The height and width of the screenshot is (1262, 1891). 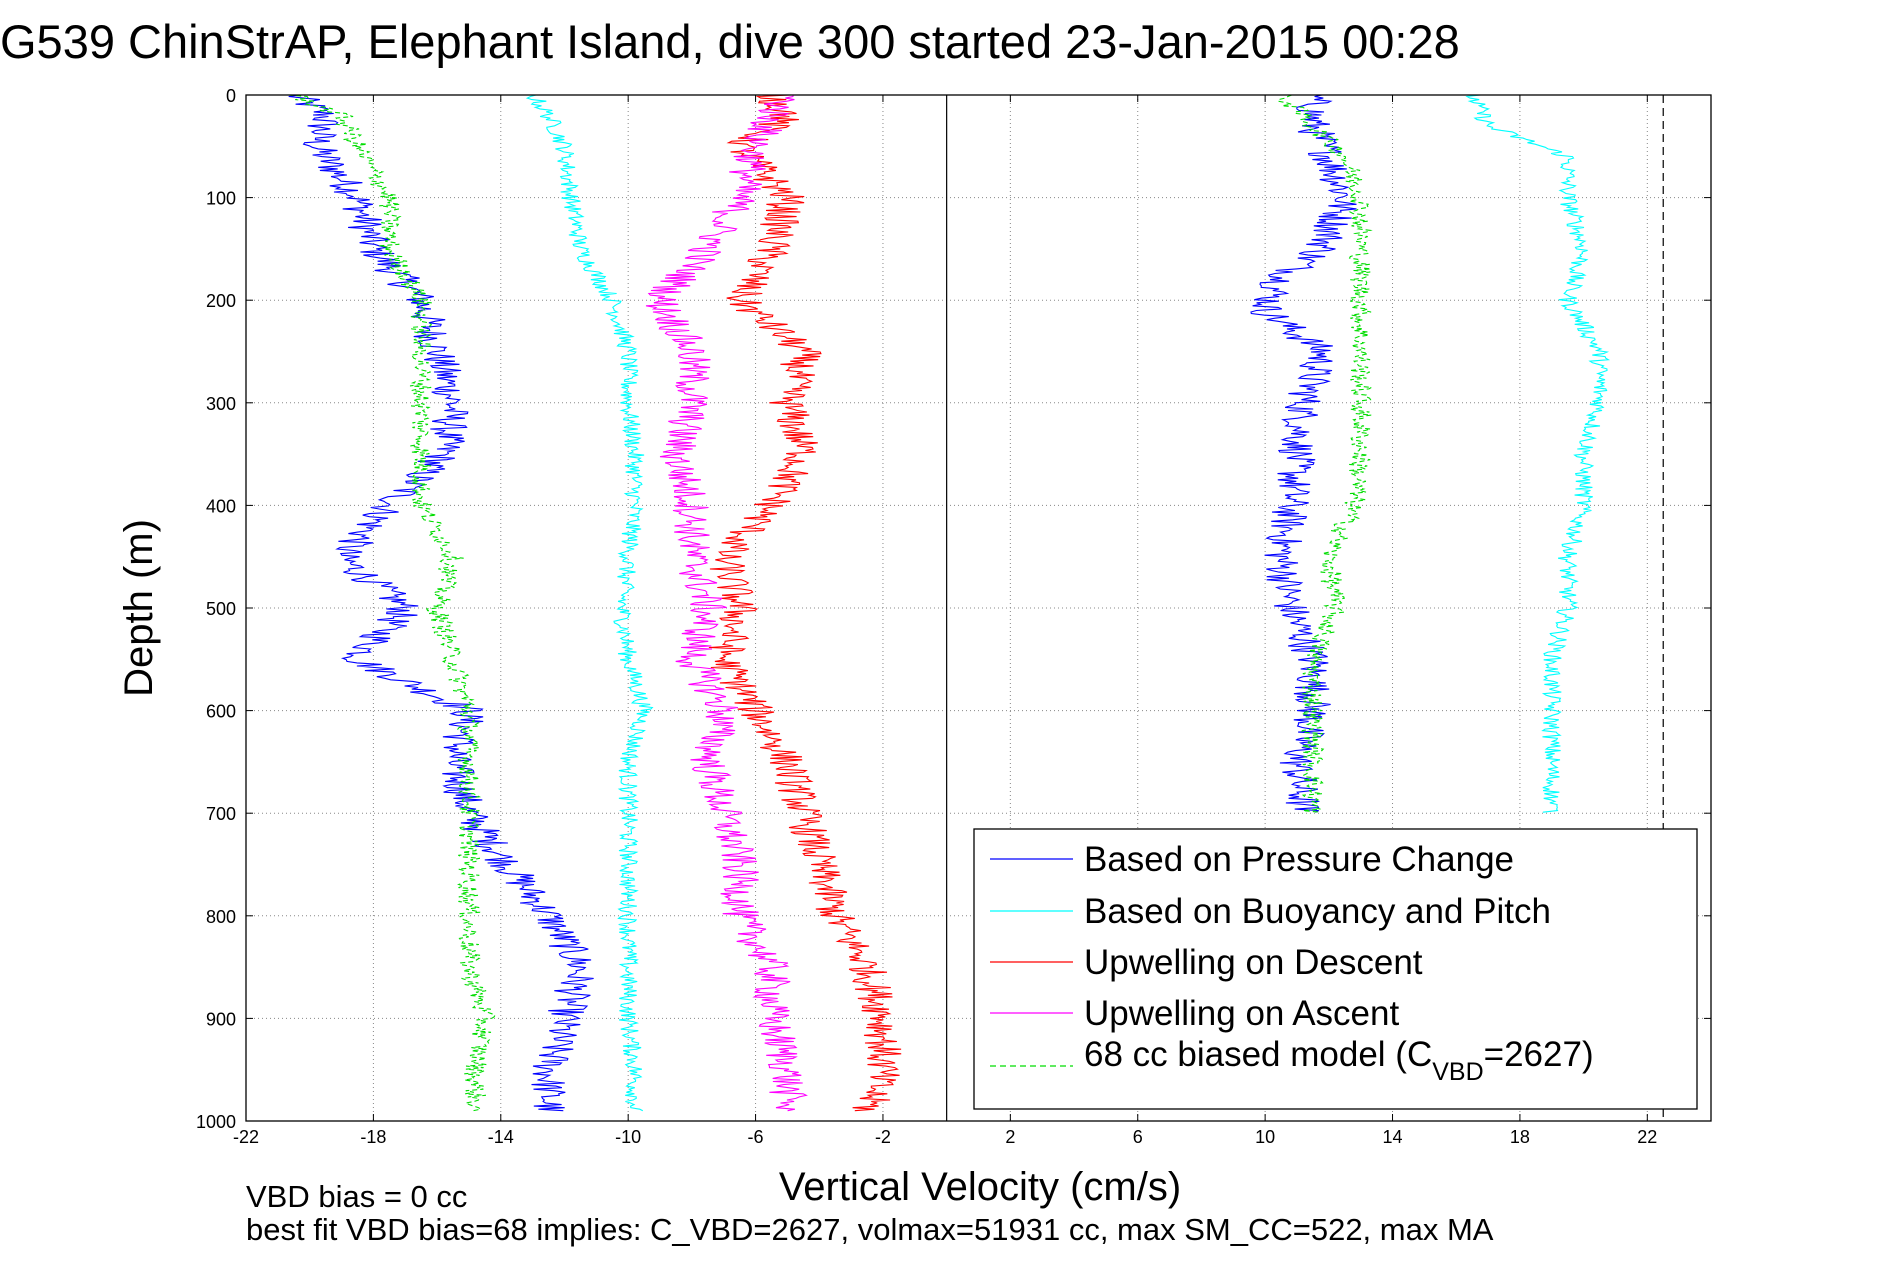 What do you see at coordinates (1520, 1137) in the screenshot?
I see `x-tick-label: 18` at bounding box center [1520, 1137].